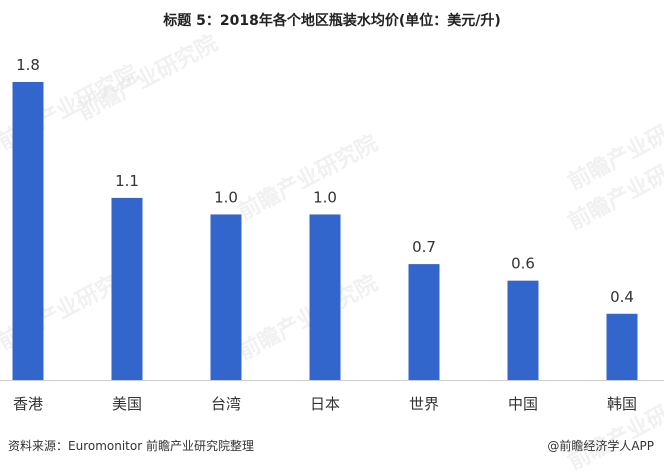 This screenshot has width=664, height=476. Describe the element at coordinates (424, 247) in the screenshot. I see `data-label-4: 0.7` at that location.